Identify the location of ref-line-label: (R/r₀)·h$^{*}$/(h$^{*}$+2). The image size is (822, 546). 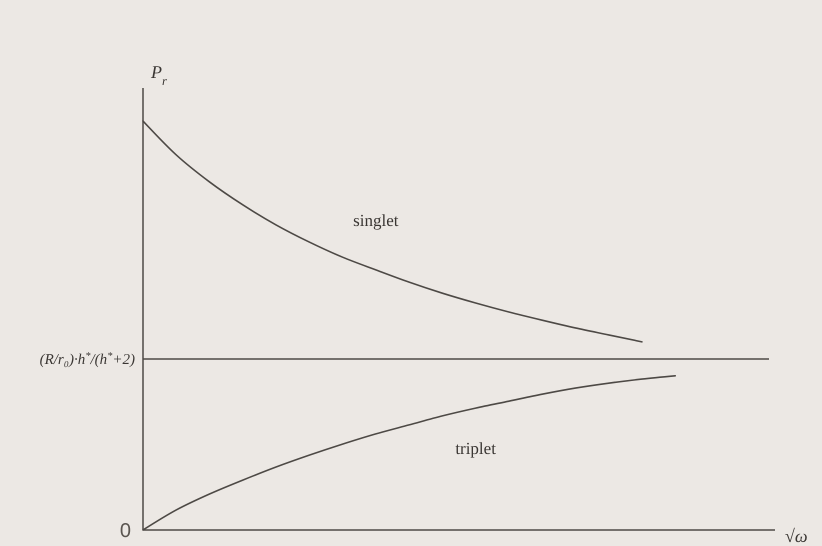
(87, 359).